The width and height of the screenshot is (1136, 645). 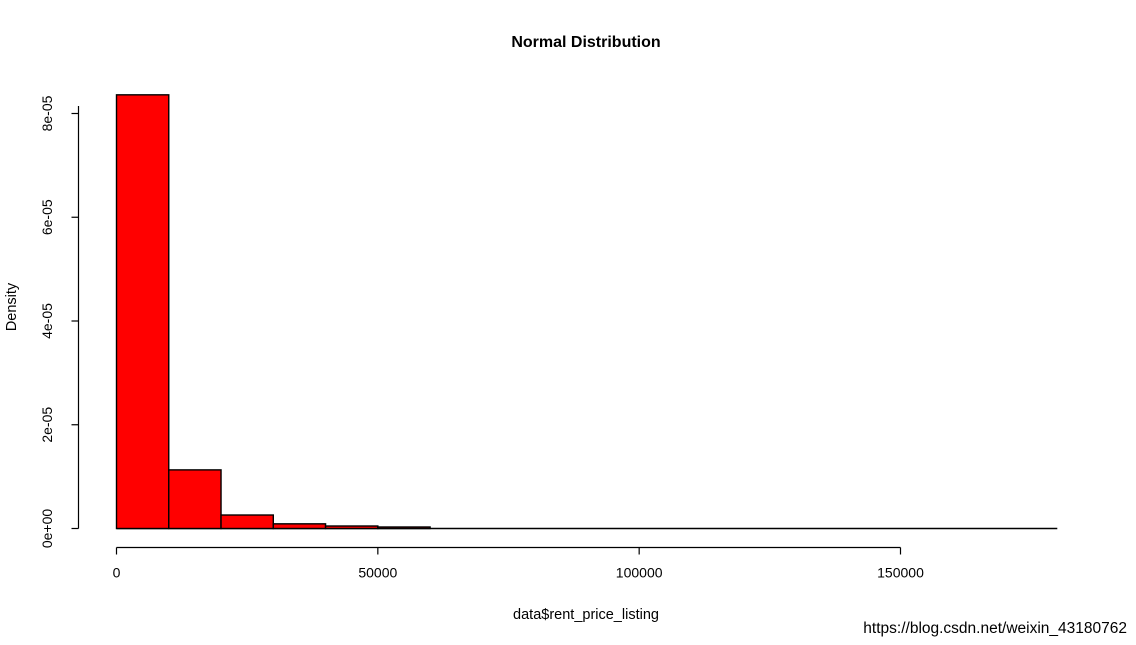 What do you see at coordinates (59, 322) in the screenshot?
I see `y-axis: 0e+00 2e-05 4e-05 6e-05 8e-05` at bounding box center [59, 322].